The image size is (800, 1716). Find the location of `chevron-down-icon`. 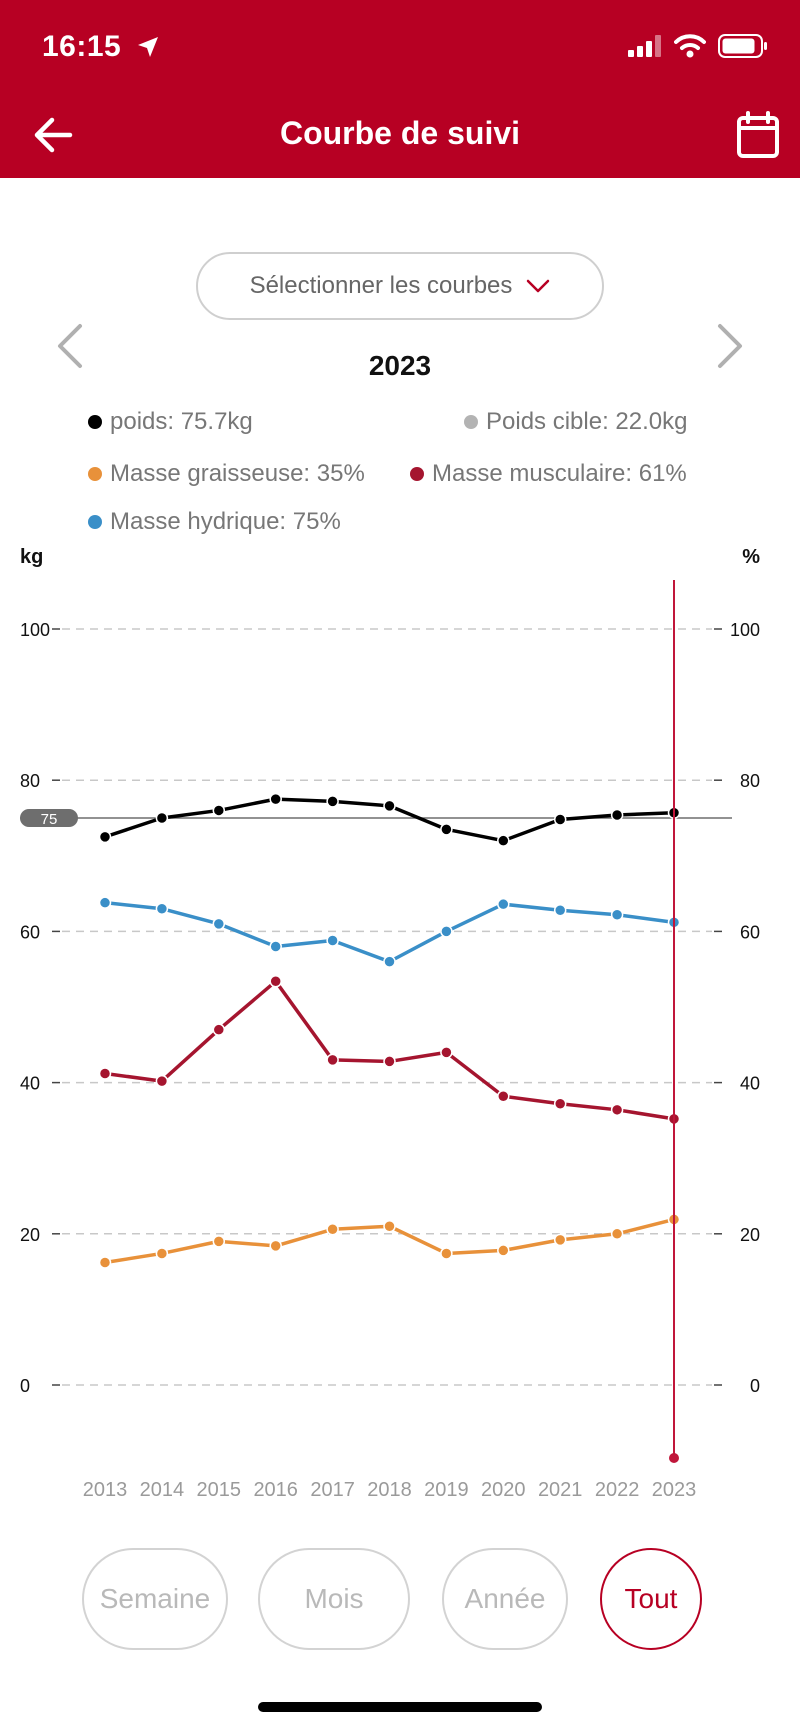

chevron-down-icon is located at coordinates (538, 286).